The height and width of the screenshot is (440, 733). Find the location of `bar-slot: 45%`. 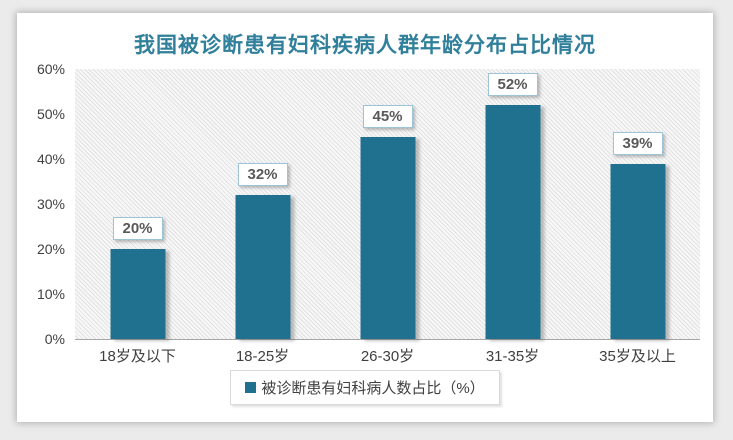

bar-slot: 45% is located at coordinates (387, 204).